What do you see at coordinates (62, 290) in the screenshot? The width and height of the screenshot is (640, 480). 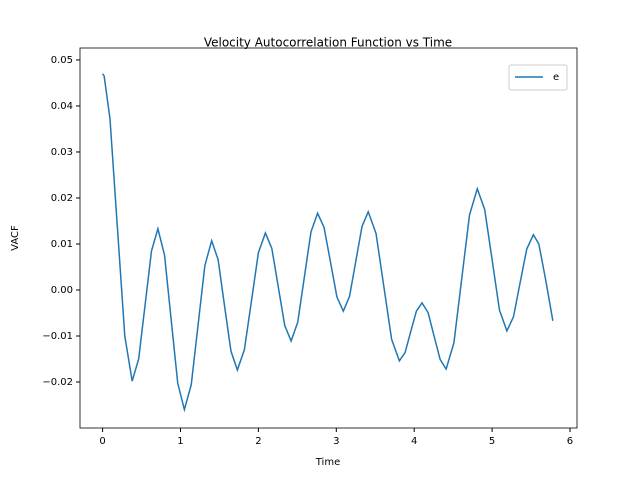 I see `y-tick-label: 0.00` at bounding box center [62, 290].